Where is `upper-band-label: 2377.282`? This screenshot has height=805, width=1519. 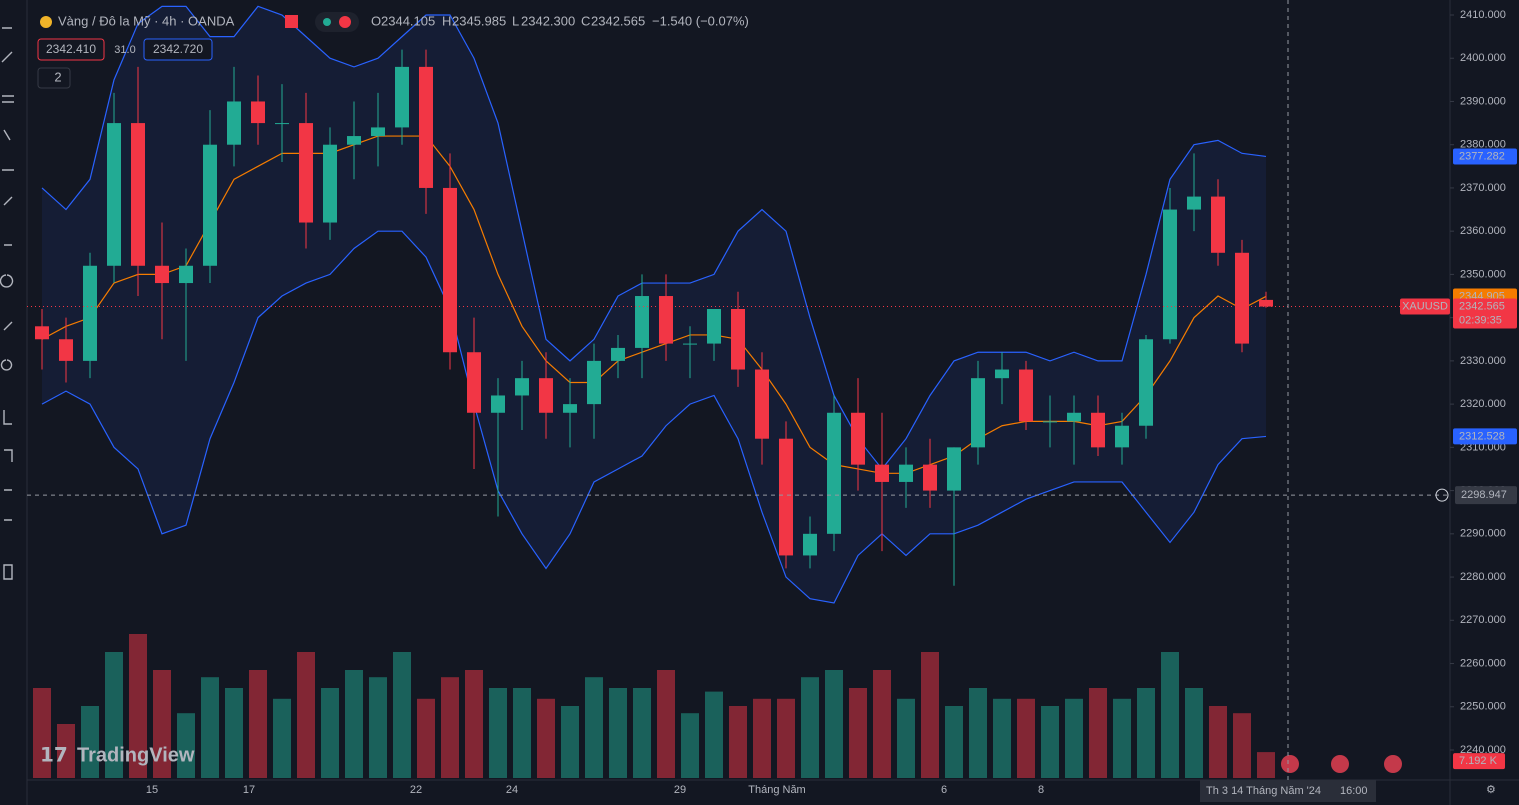
upper-band-label: 2377.282 is located at coordinates (1482, 156).